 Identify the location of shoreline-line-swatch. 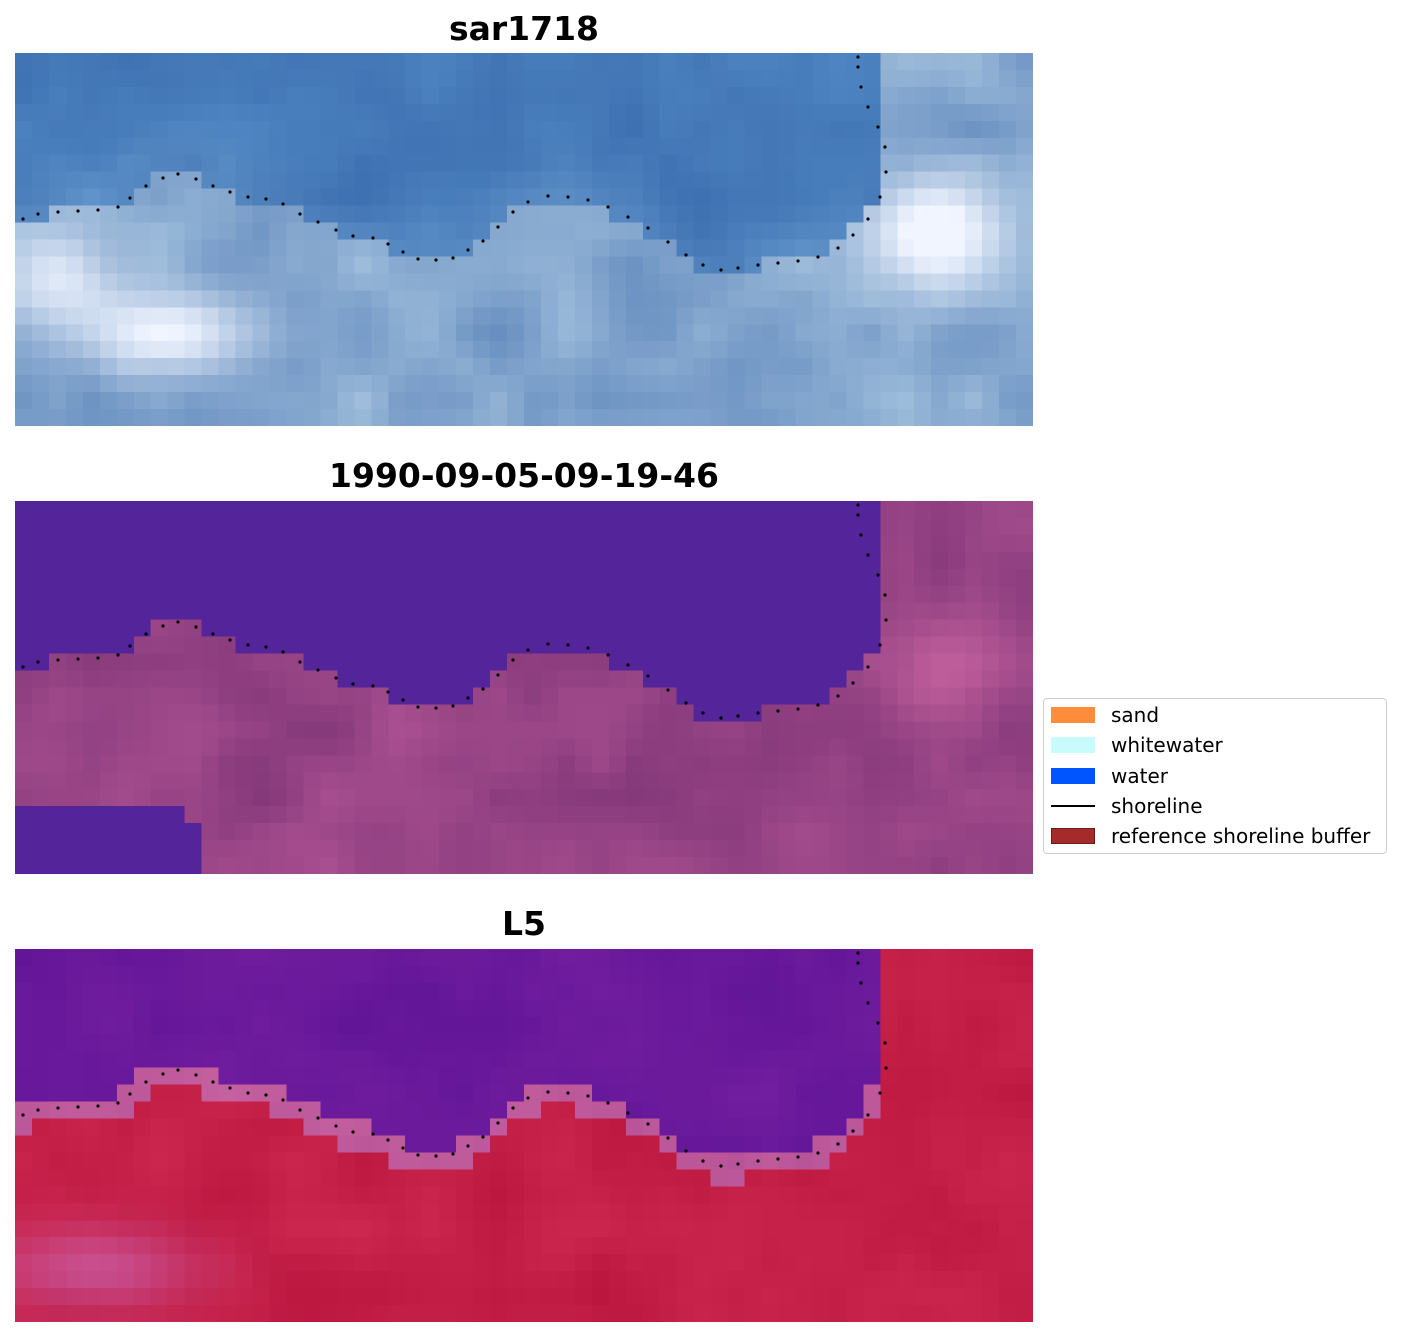
(1073, 806).